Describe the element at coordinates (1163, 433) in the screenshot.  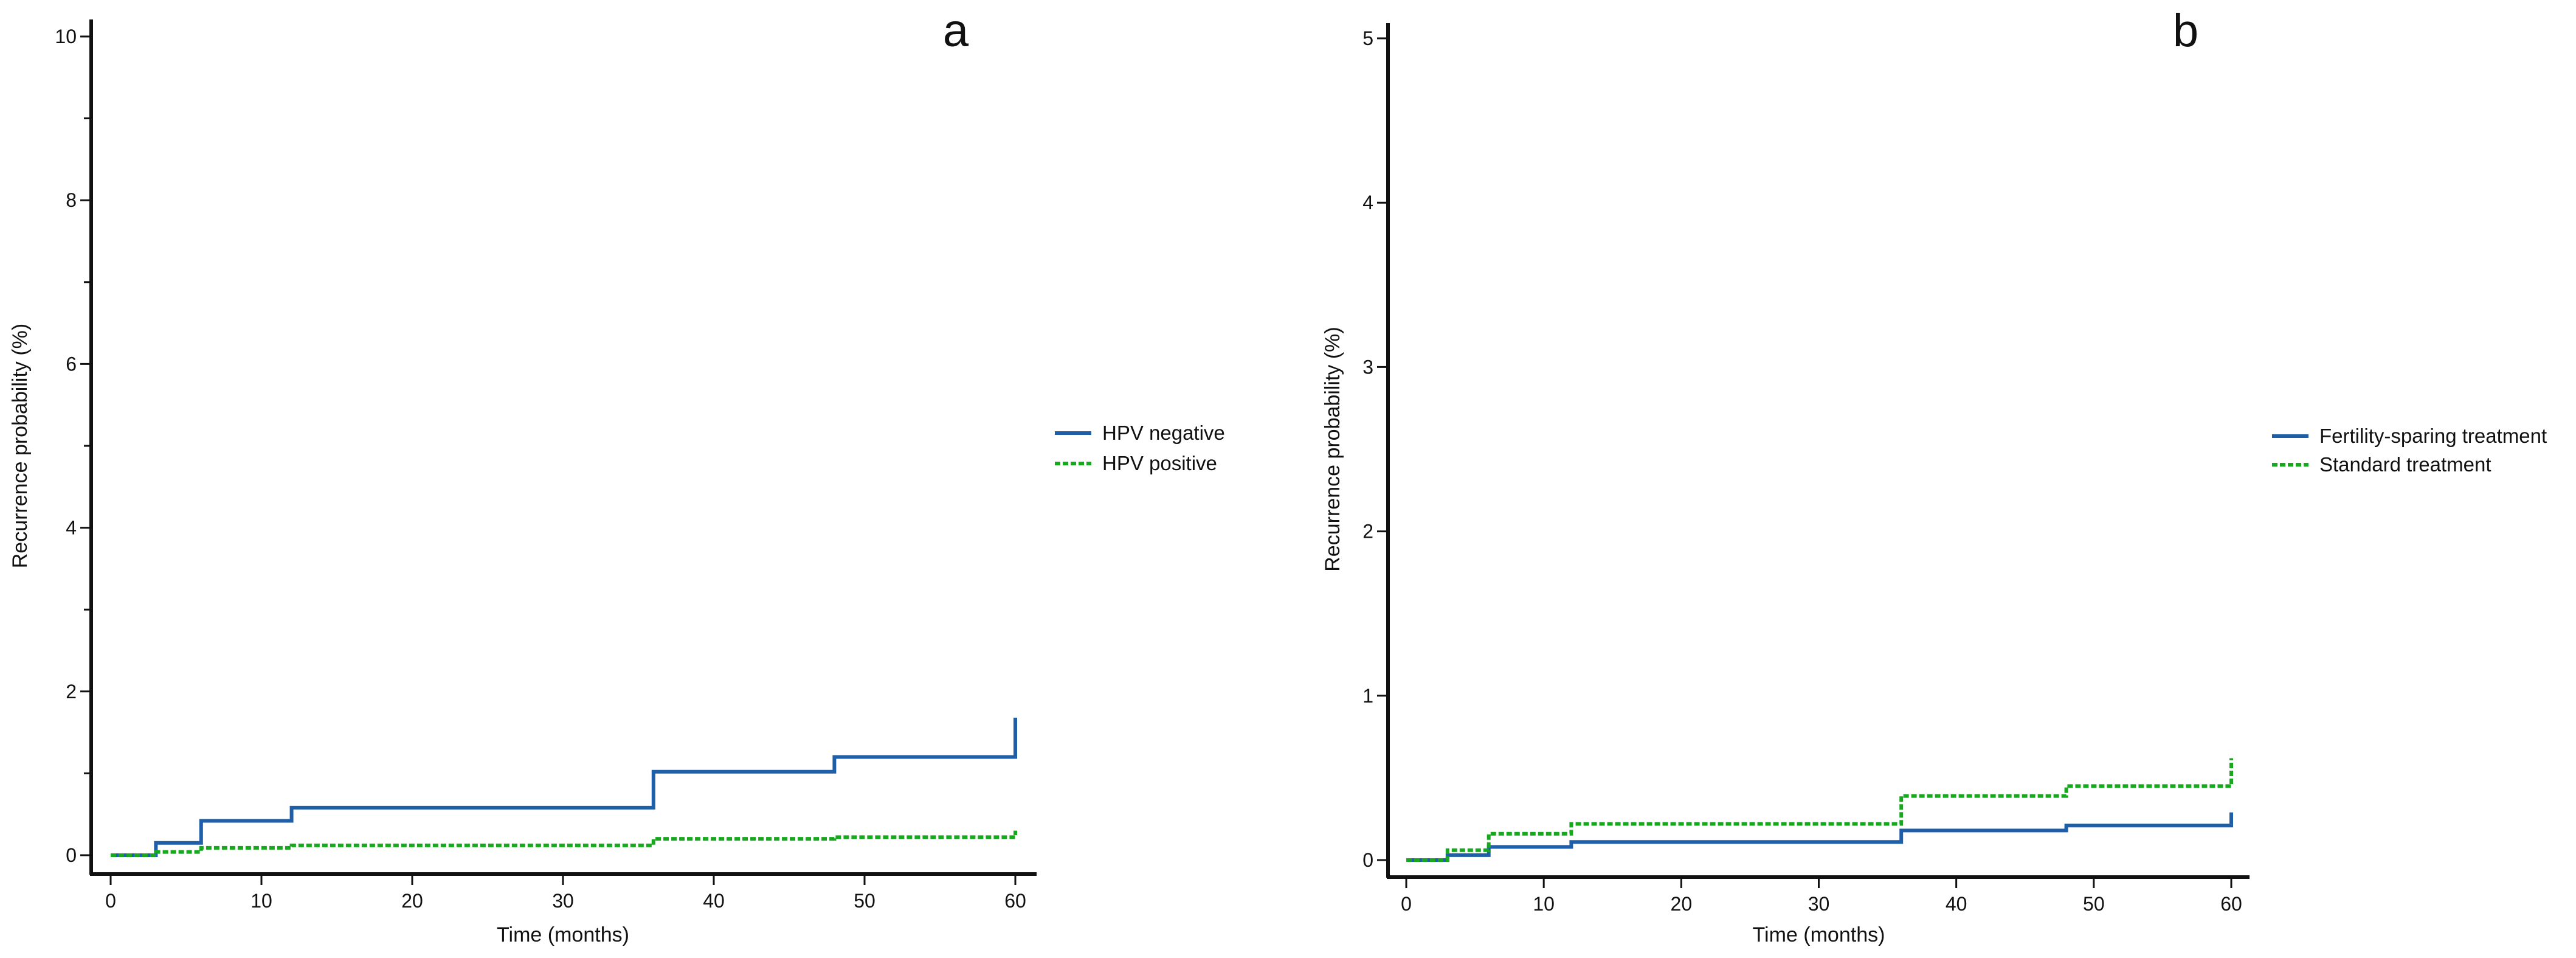
I see `legend-label-1: HPV negative` at that location.